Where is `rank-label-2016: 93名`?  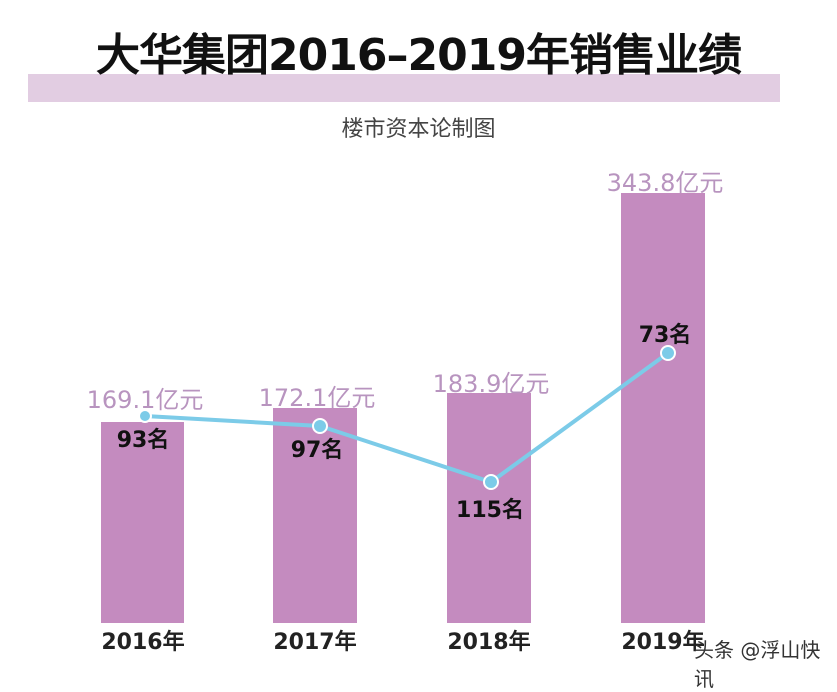 rank-label-2016: 93名 is located at coordinates (143, 440).